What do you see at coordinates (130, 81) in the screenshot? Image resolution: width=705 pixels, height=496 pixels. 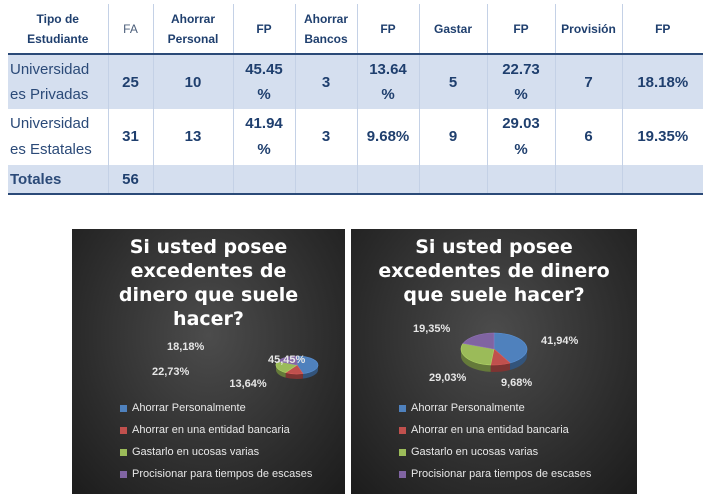 I see `table-cell: 25` at bounding box center [130, 81].